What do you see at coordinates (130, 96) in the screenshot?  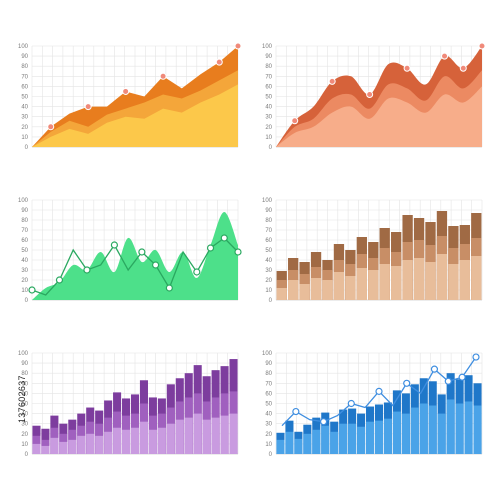 I see `chart-top-left: 0 10 20 30 40 50 60 70 80 90 100` at bounding box center [130, 96].